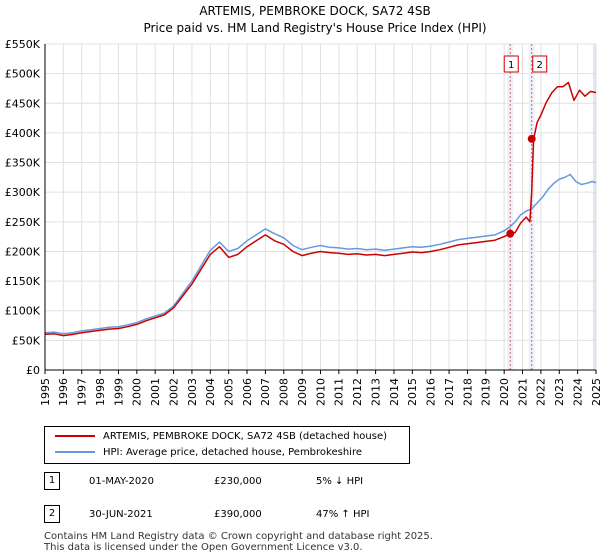  What do you see at coordinates (52, 514) in the screenshot?
I see `transaction-badge-2: 2` at bounding box center [52, 514].